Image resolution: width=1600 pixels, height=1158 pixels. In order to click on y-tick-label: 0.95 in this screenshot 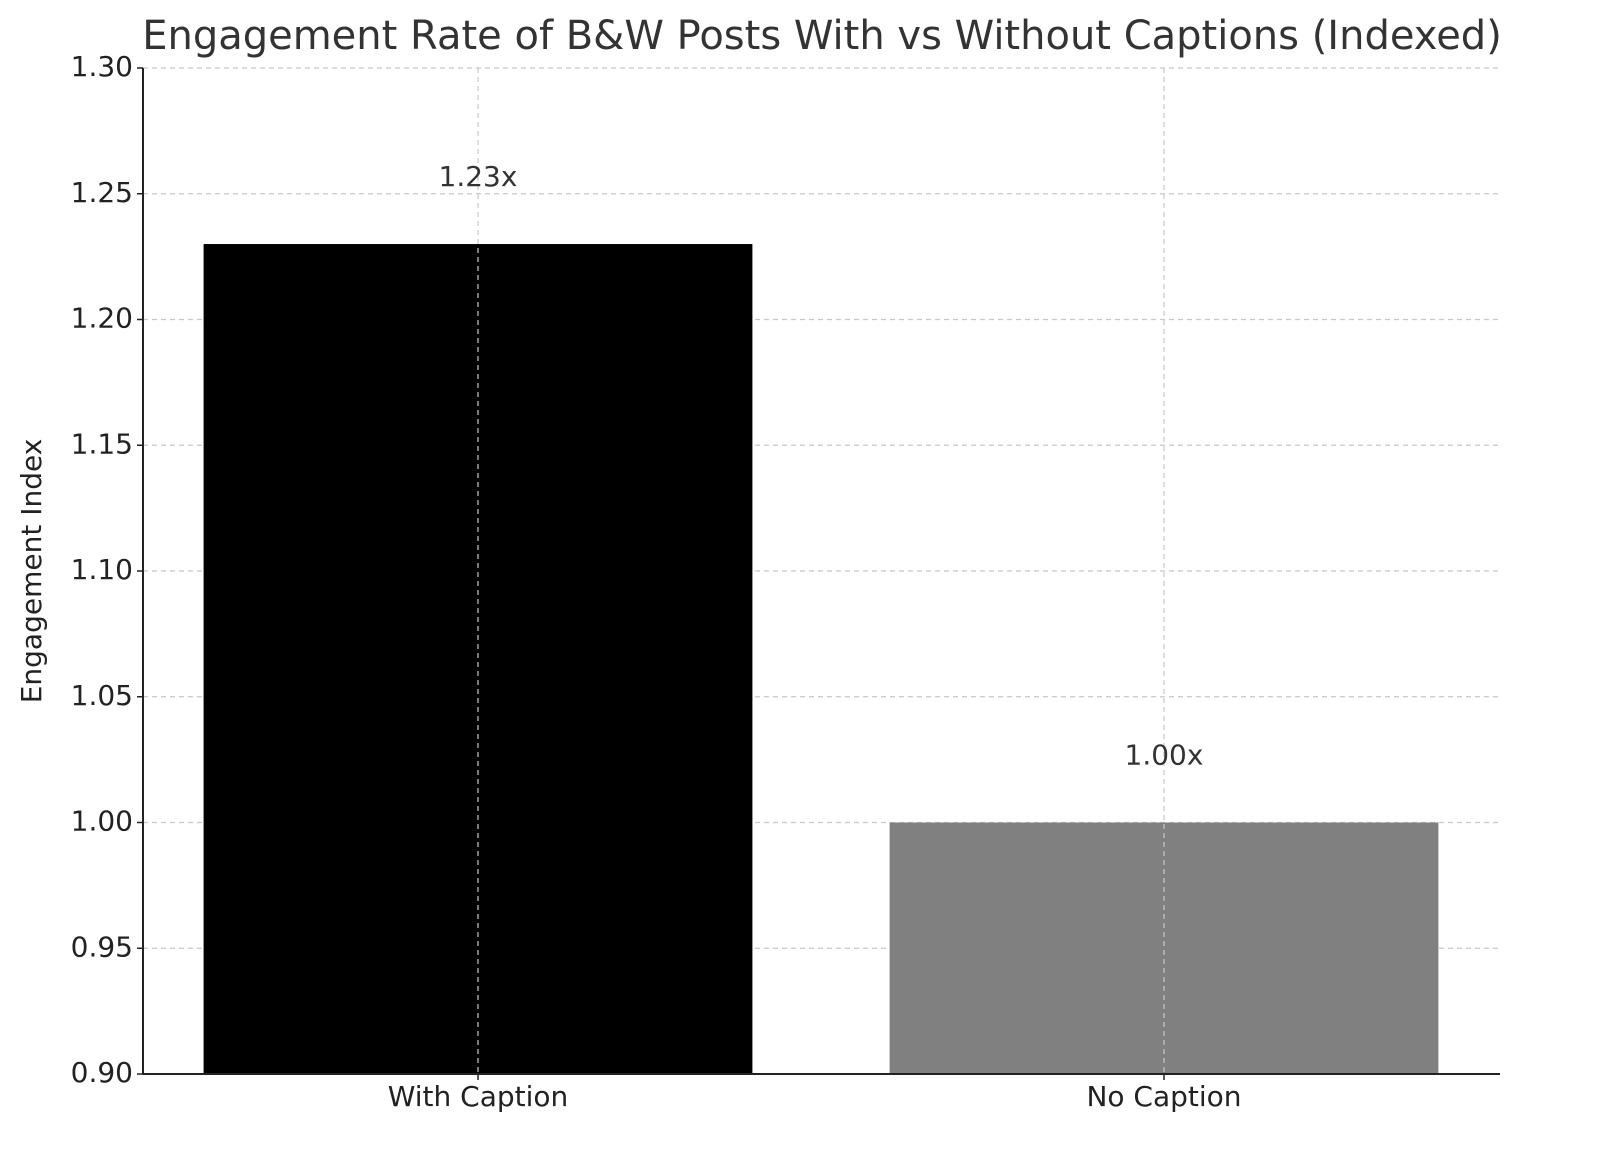, I will do `click(102, 946)`.